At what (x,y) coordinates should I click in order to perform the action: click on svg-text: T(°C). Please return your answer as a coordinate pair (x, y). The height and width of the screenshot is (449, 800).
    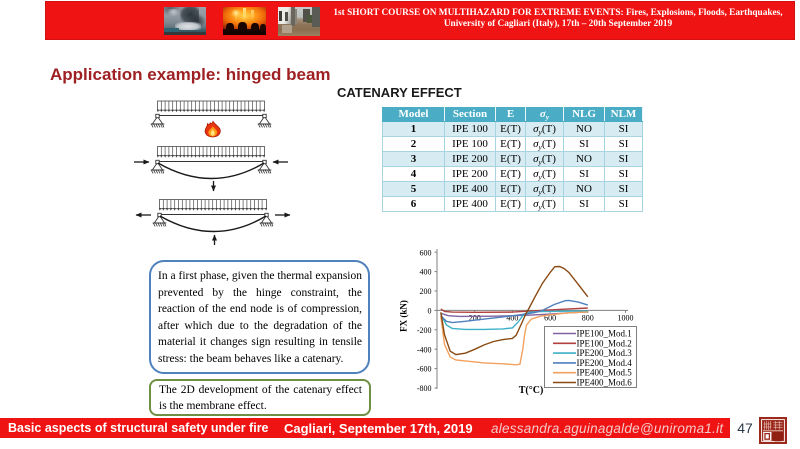
    Looking at the image, I should click on (531, 390).